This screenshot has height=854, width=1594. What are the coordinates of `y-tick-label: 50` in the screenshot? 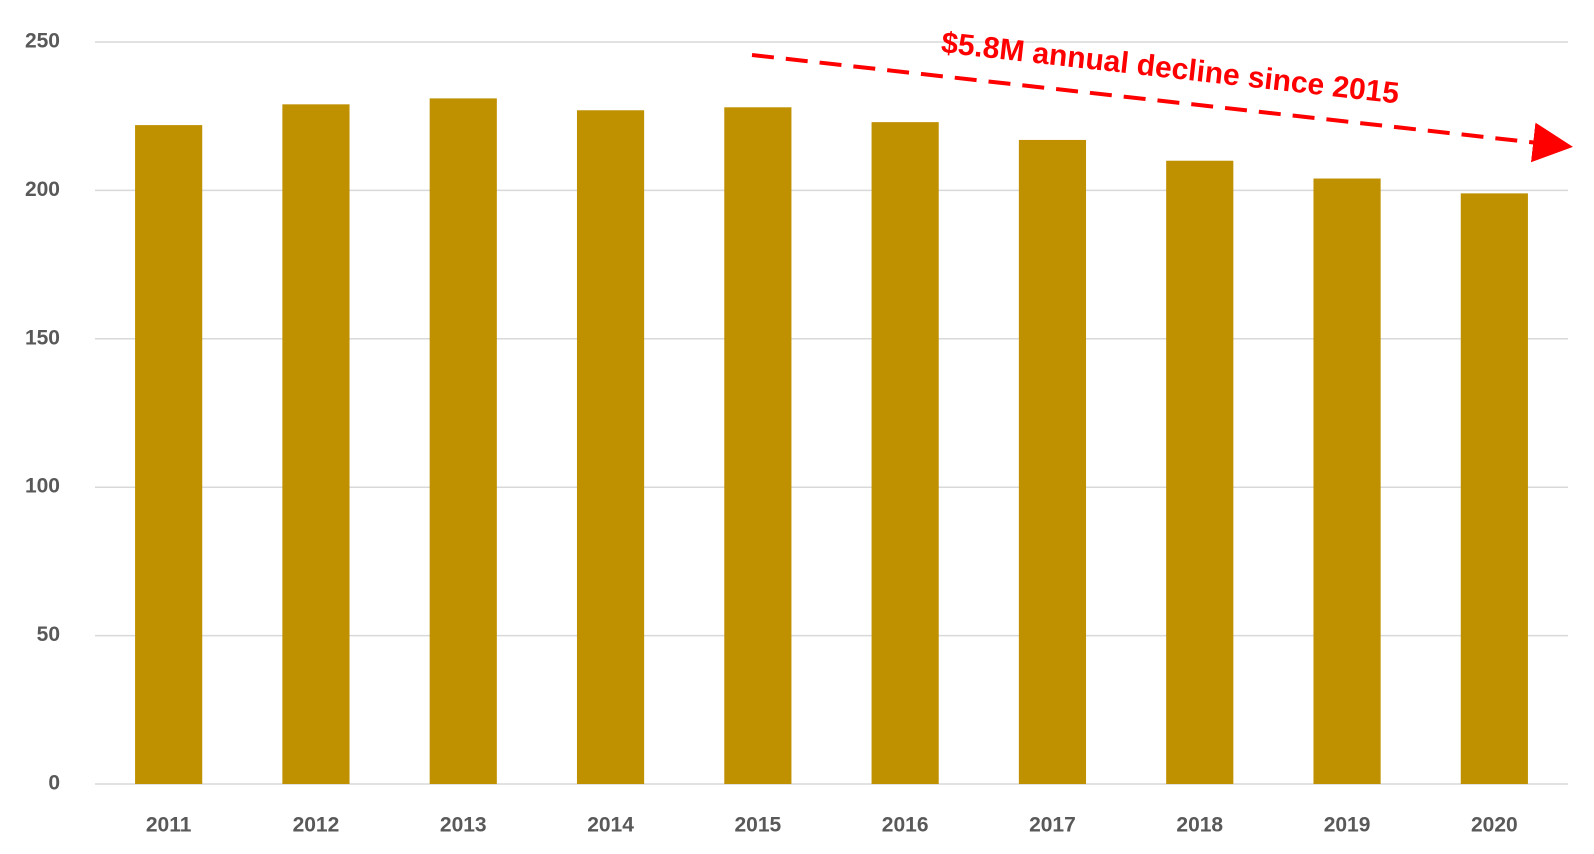 It's located at (48, 634).